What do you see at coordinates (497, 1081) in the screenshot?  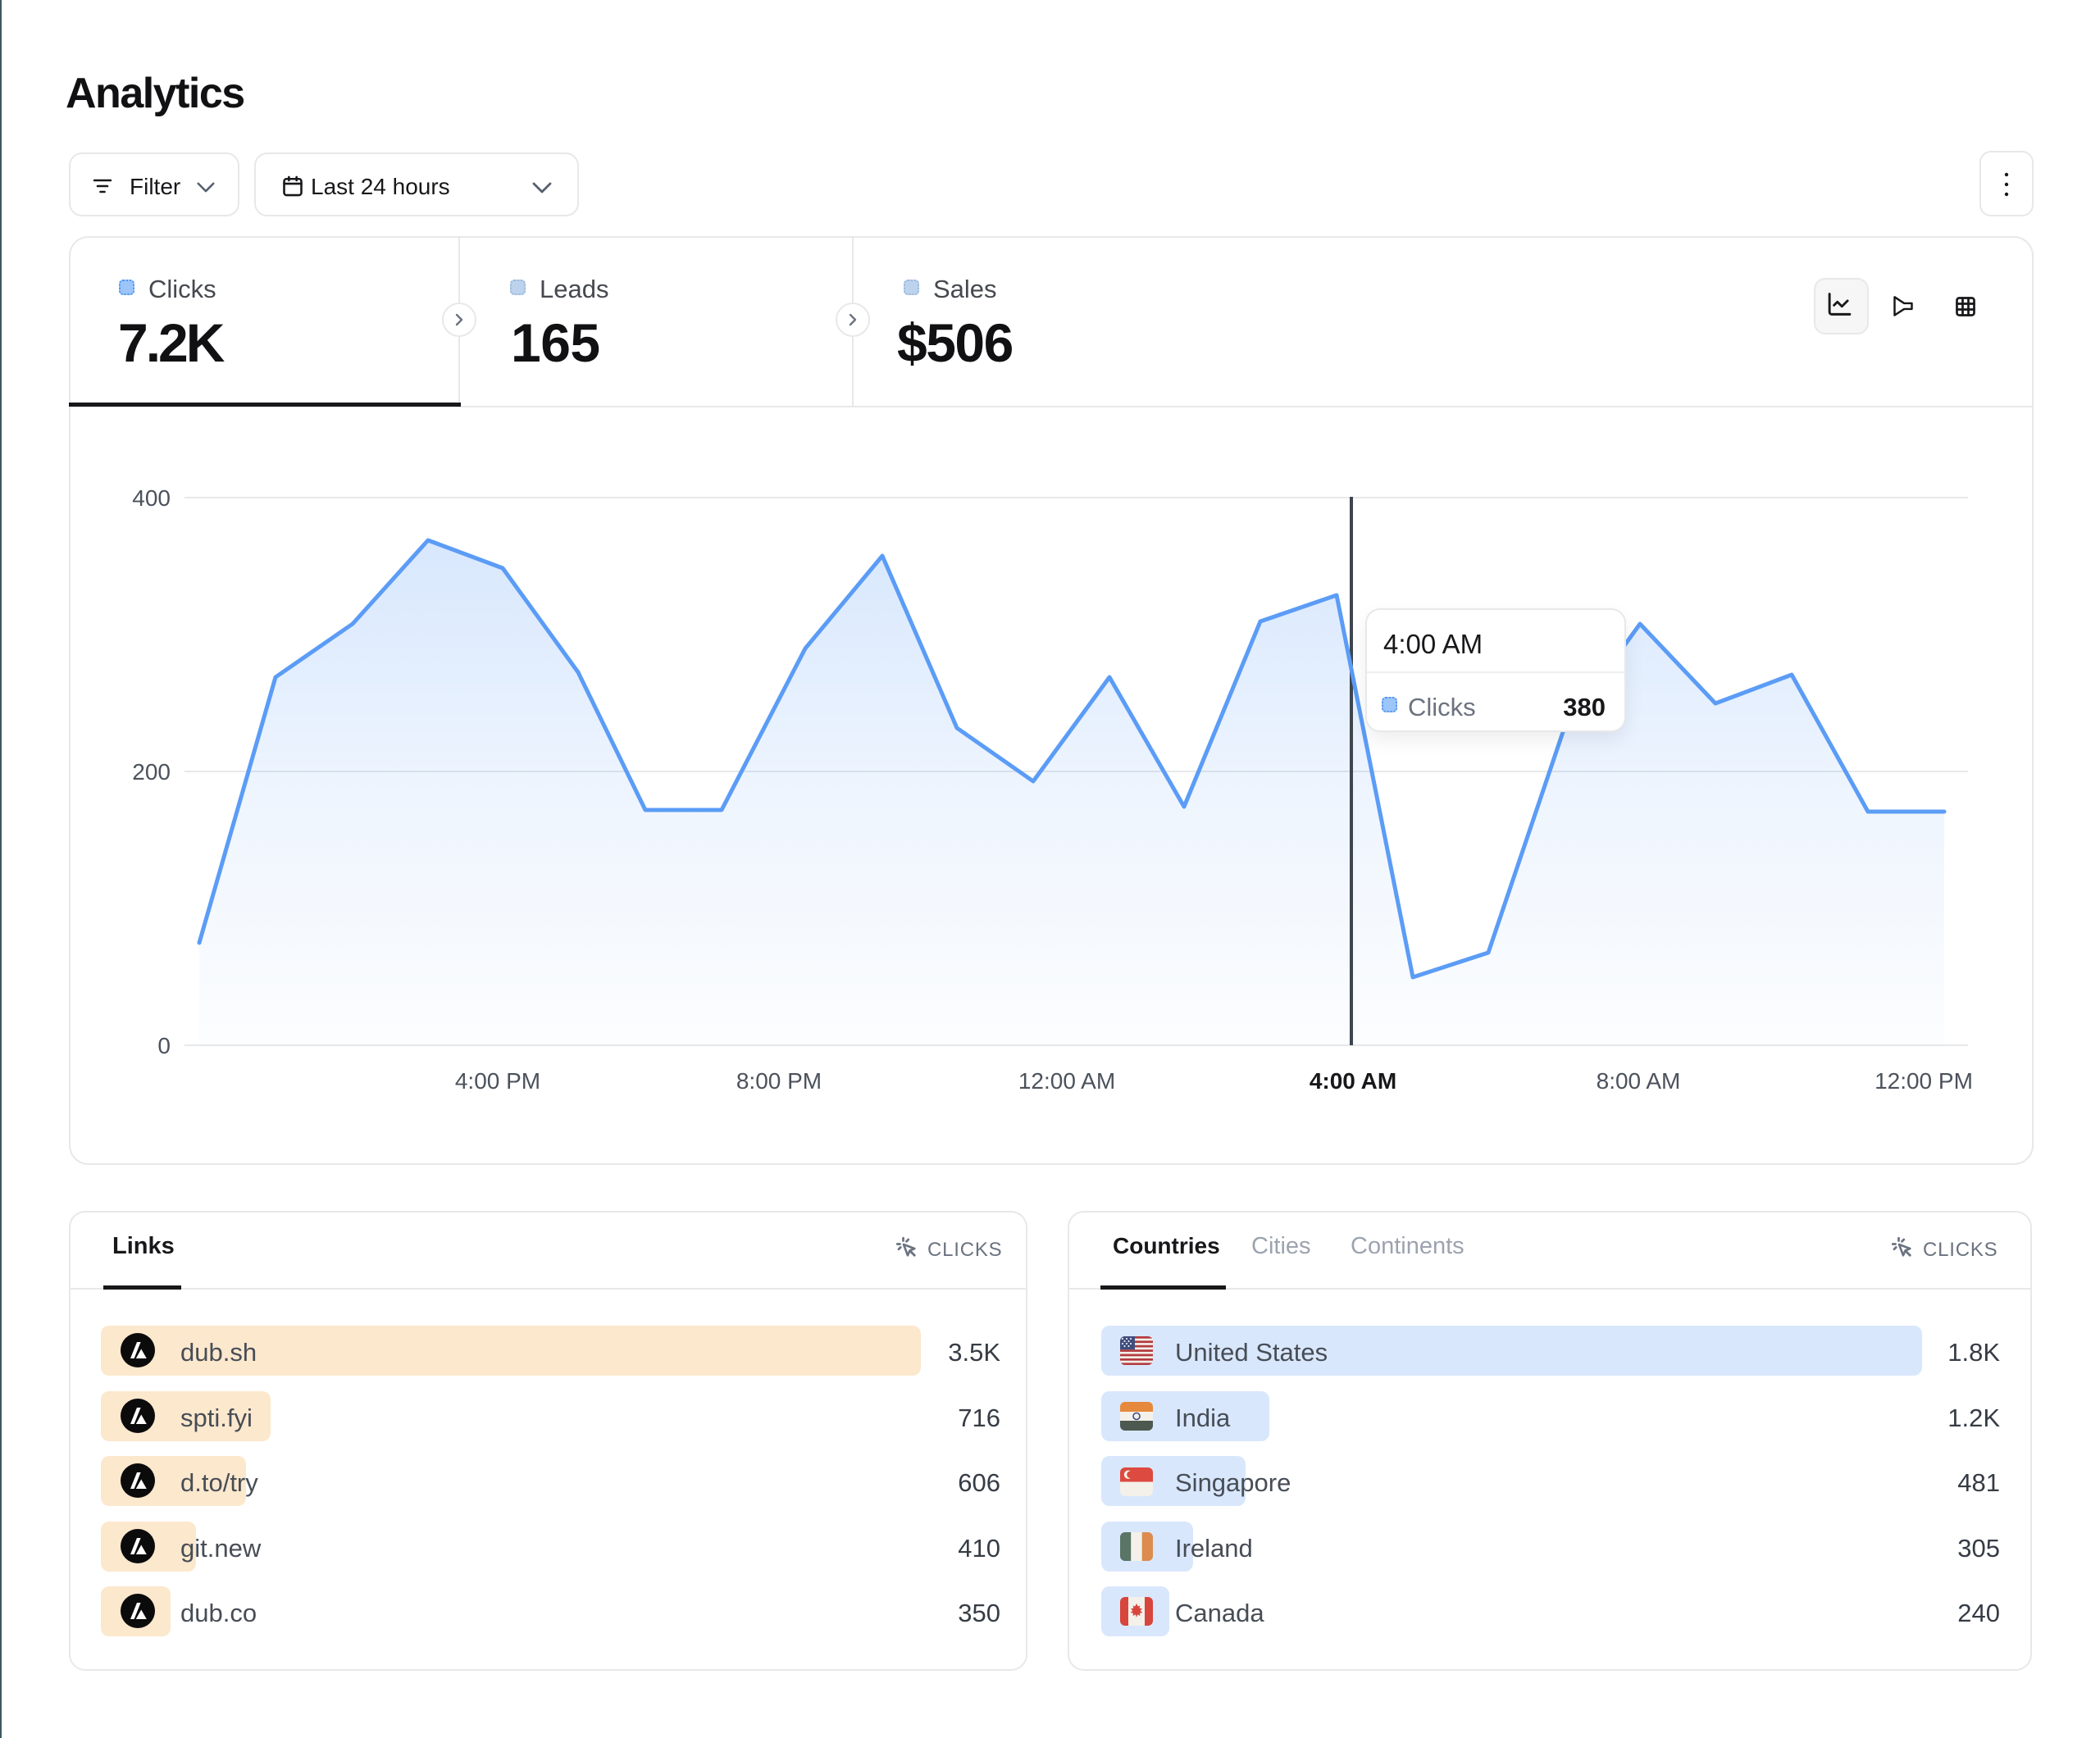 I see `svg-text: 4:00 PM` at bounding box center [497, 1081].